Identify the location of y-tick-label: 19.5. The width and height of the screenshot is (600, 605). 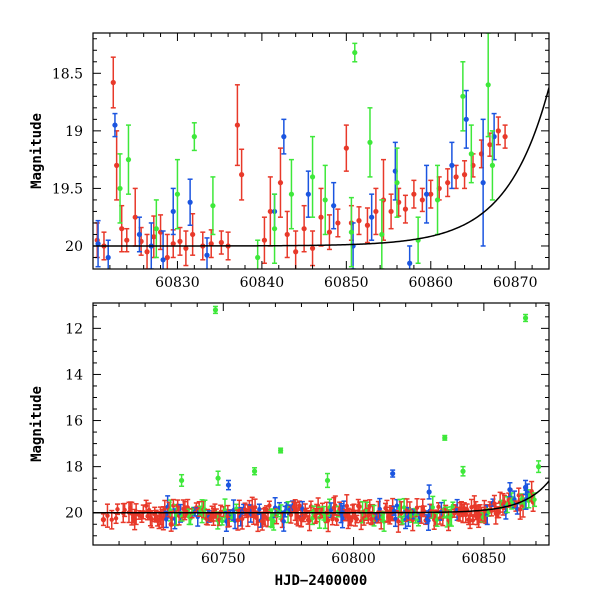
(67, 189).